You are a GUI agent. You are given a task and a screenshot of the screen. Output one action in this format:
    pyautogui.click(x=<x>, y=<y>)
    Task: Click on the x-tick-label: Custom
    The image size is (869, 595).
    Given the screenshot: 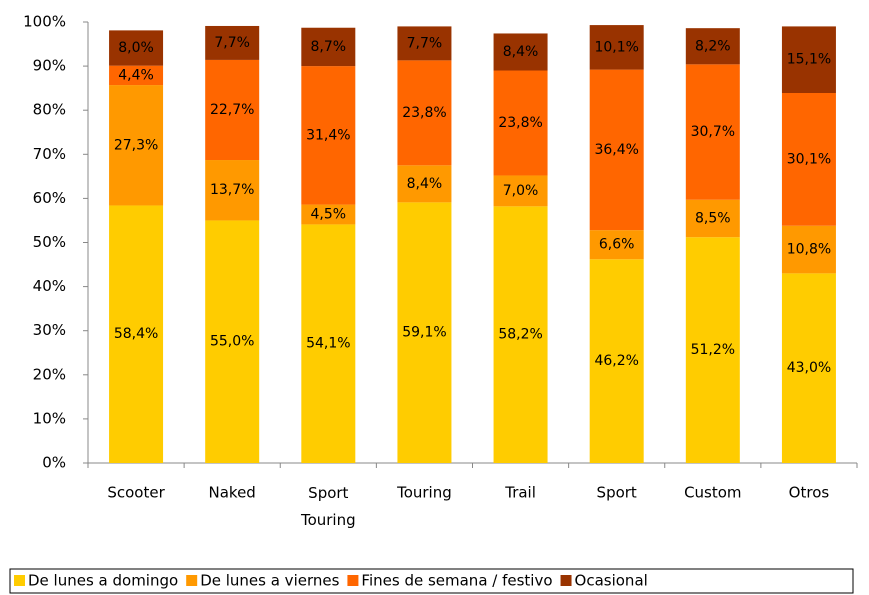 What is the action you would take?
    pyautogui.click(x=712, y=493)
    